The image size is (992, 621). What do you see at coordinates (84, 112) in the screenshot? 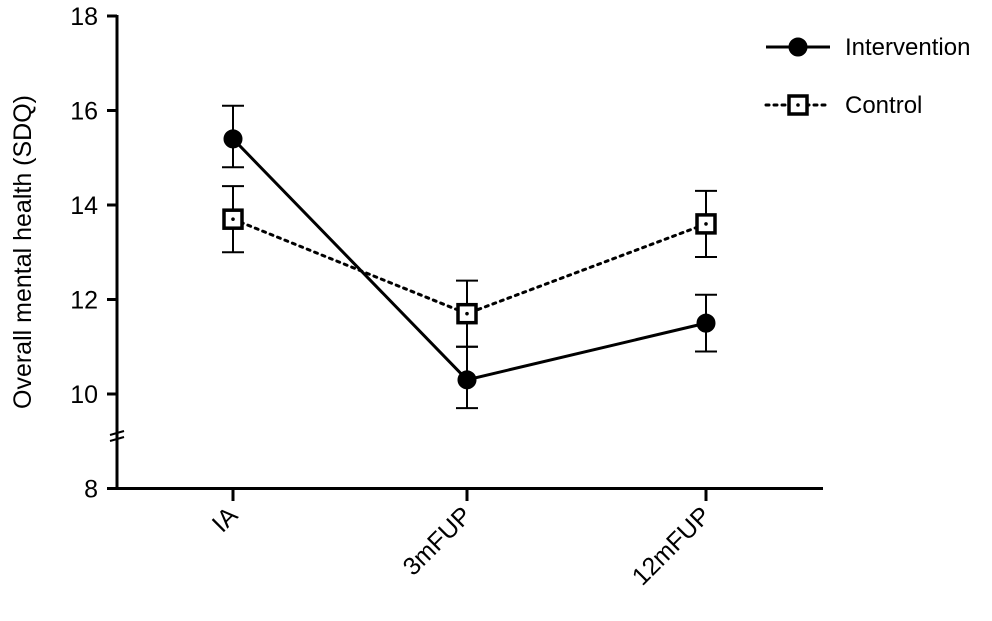
I see `y-tick-label: 16` at bounding box center [84, 112].